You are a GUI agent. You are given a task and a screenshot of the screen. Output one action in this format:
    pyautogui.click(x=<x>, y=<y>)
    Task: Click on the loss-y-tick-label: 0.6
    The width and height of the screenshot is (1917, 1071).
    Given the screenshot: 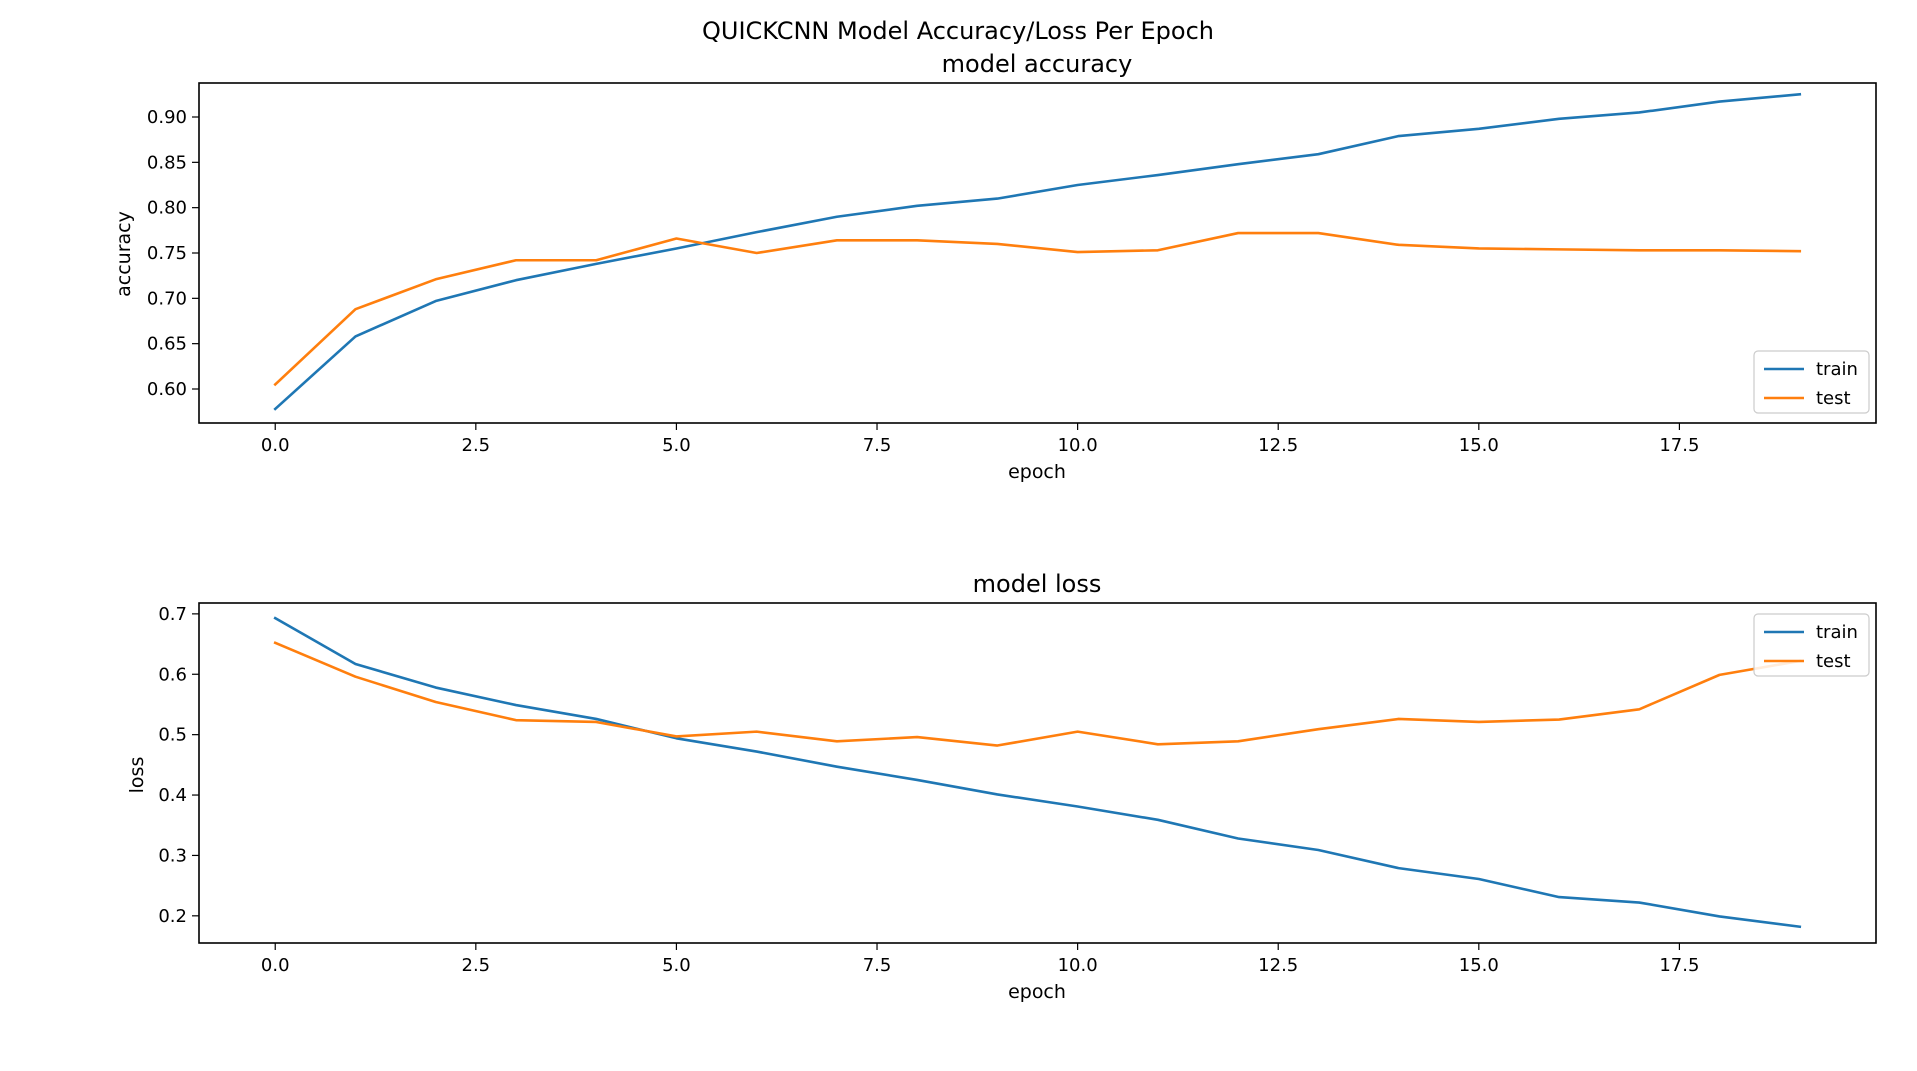 What is the action you would take?
    pyautogui.click(x=172, y=674)
    